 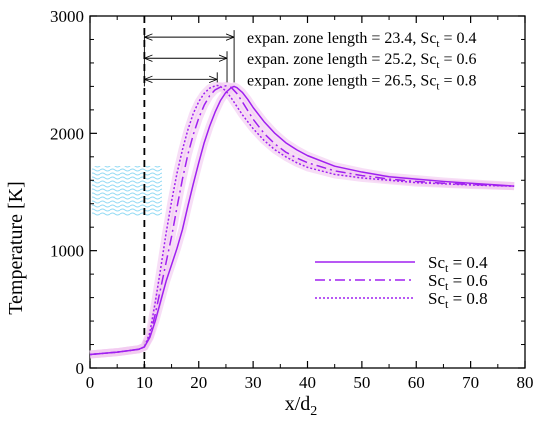 What do you see at coordinates (198, 382) in the screenshot?
I see `x-tick-label: 20` at bounding box center [198, 382].